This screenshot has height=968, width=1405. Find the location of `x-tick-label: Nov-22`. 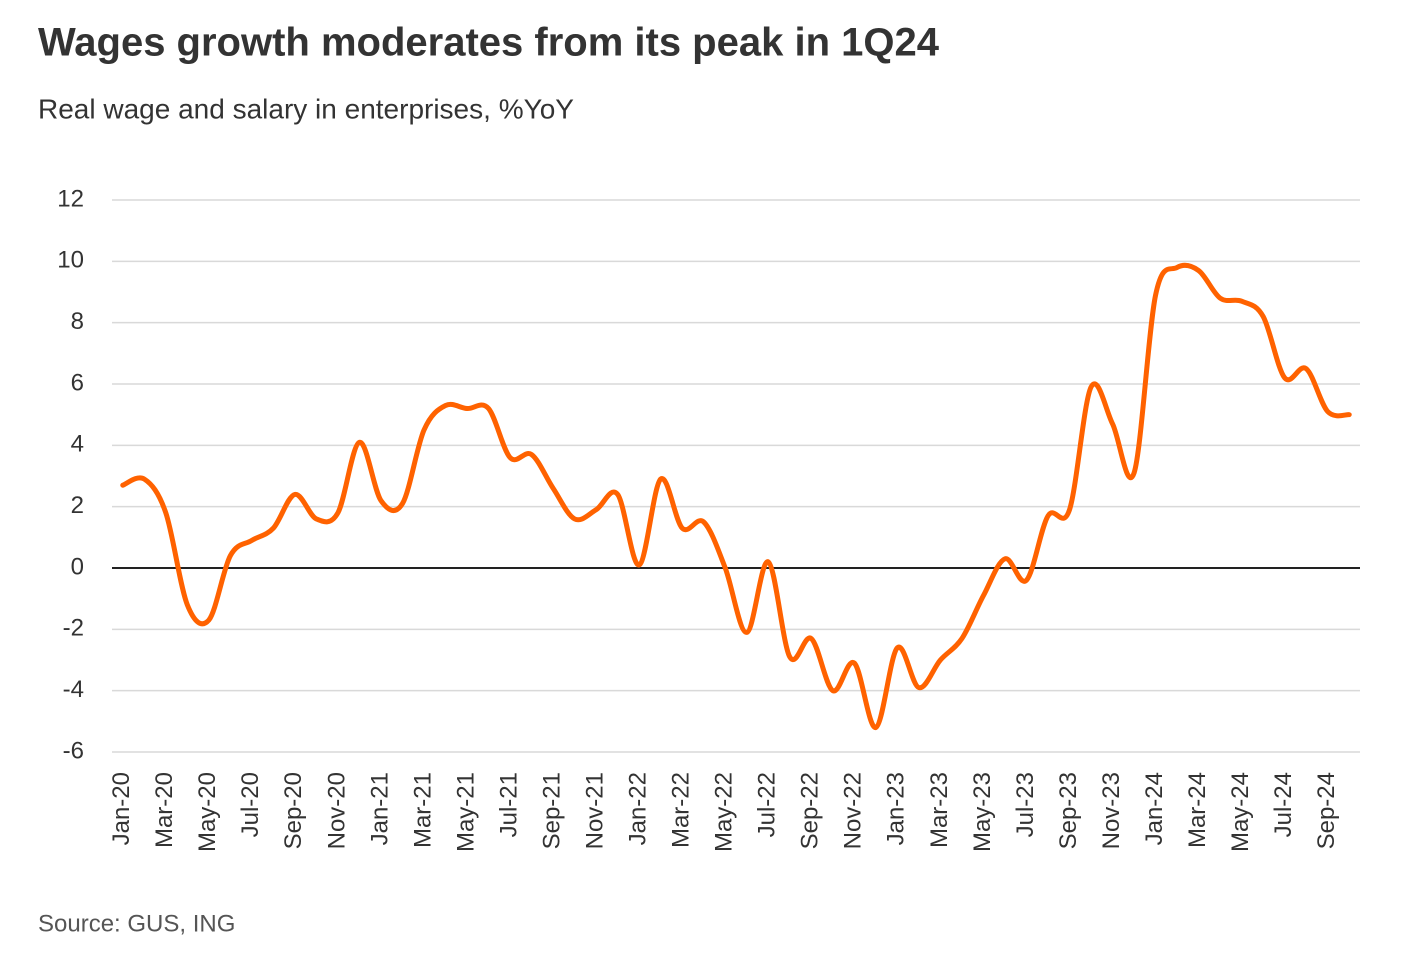

x-tick-label: Nov-22 is located at coordinates (853, 810).